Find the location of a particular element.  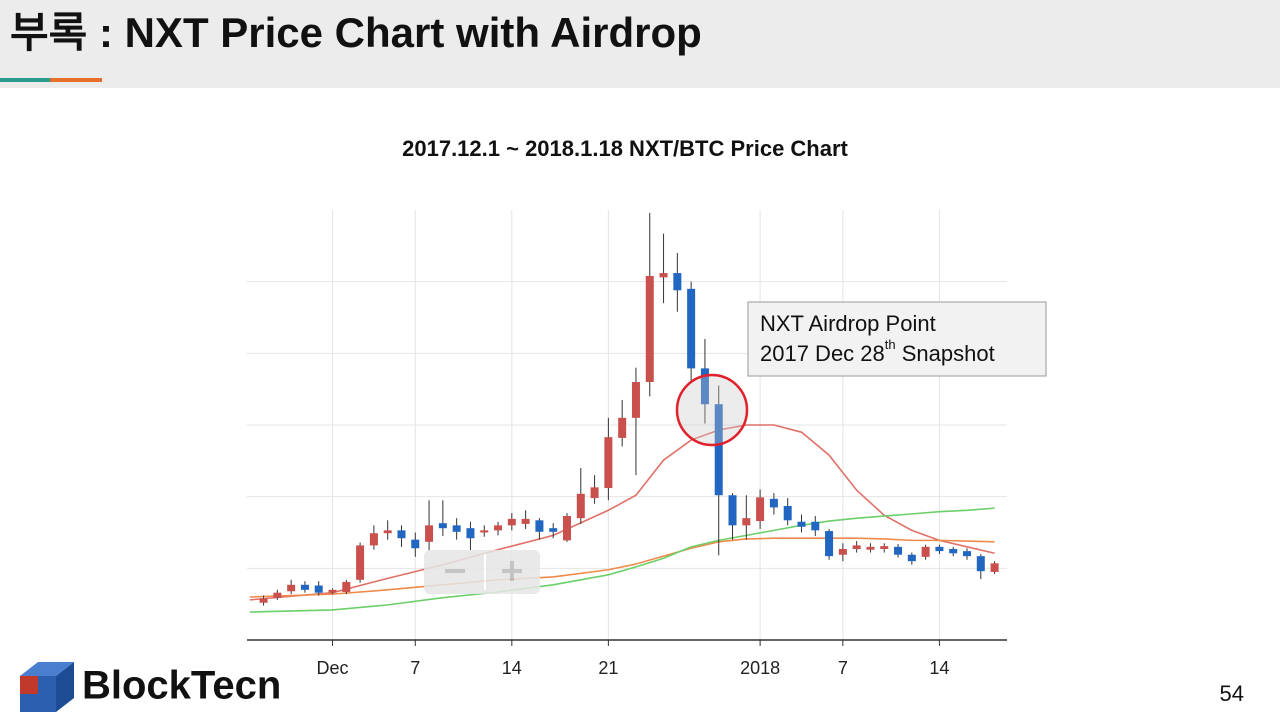

annotation-text: 2017 Dec 28 is located at coordinates (822, 353).